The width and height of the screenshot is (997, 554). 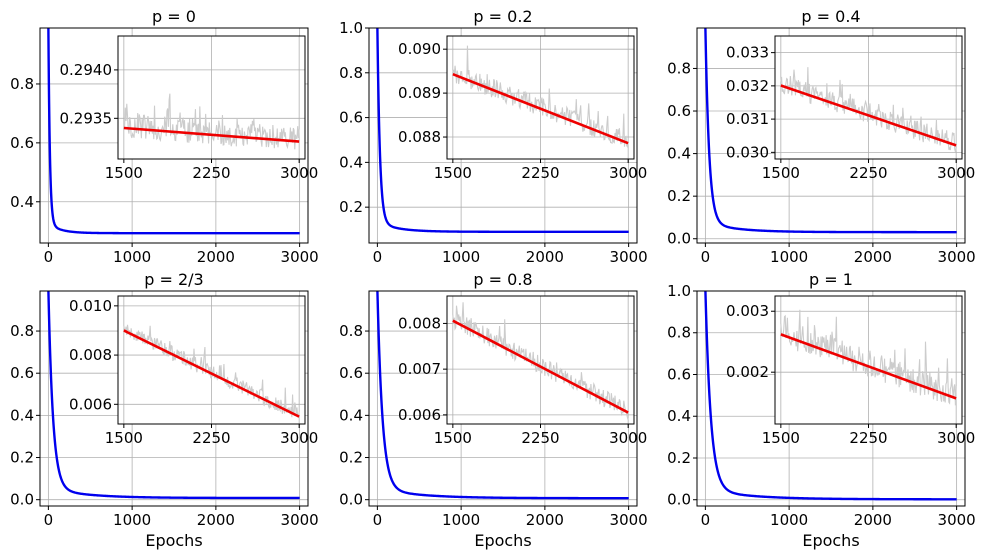 I want to click on inset-y-tick-label: 0.032, so click(x=747, y=86).